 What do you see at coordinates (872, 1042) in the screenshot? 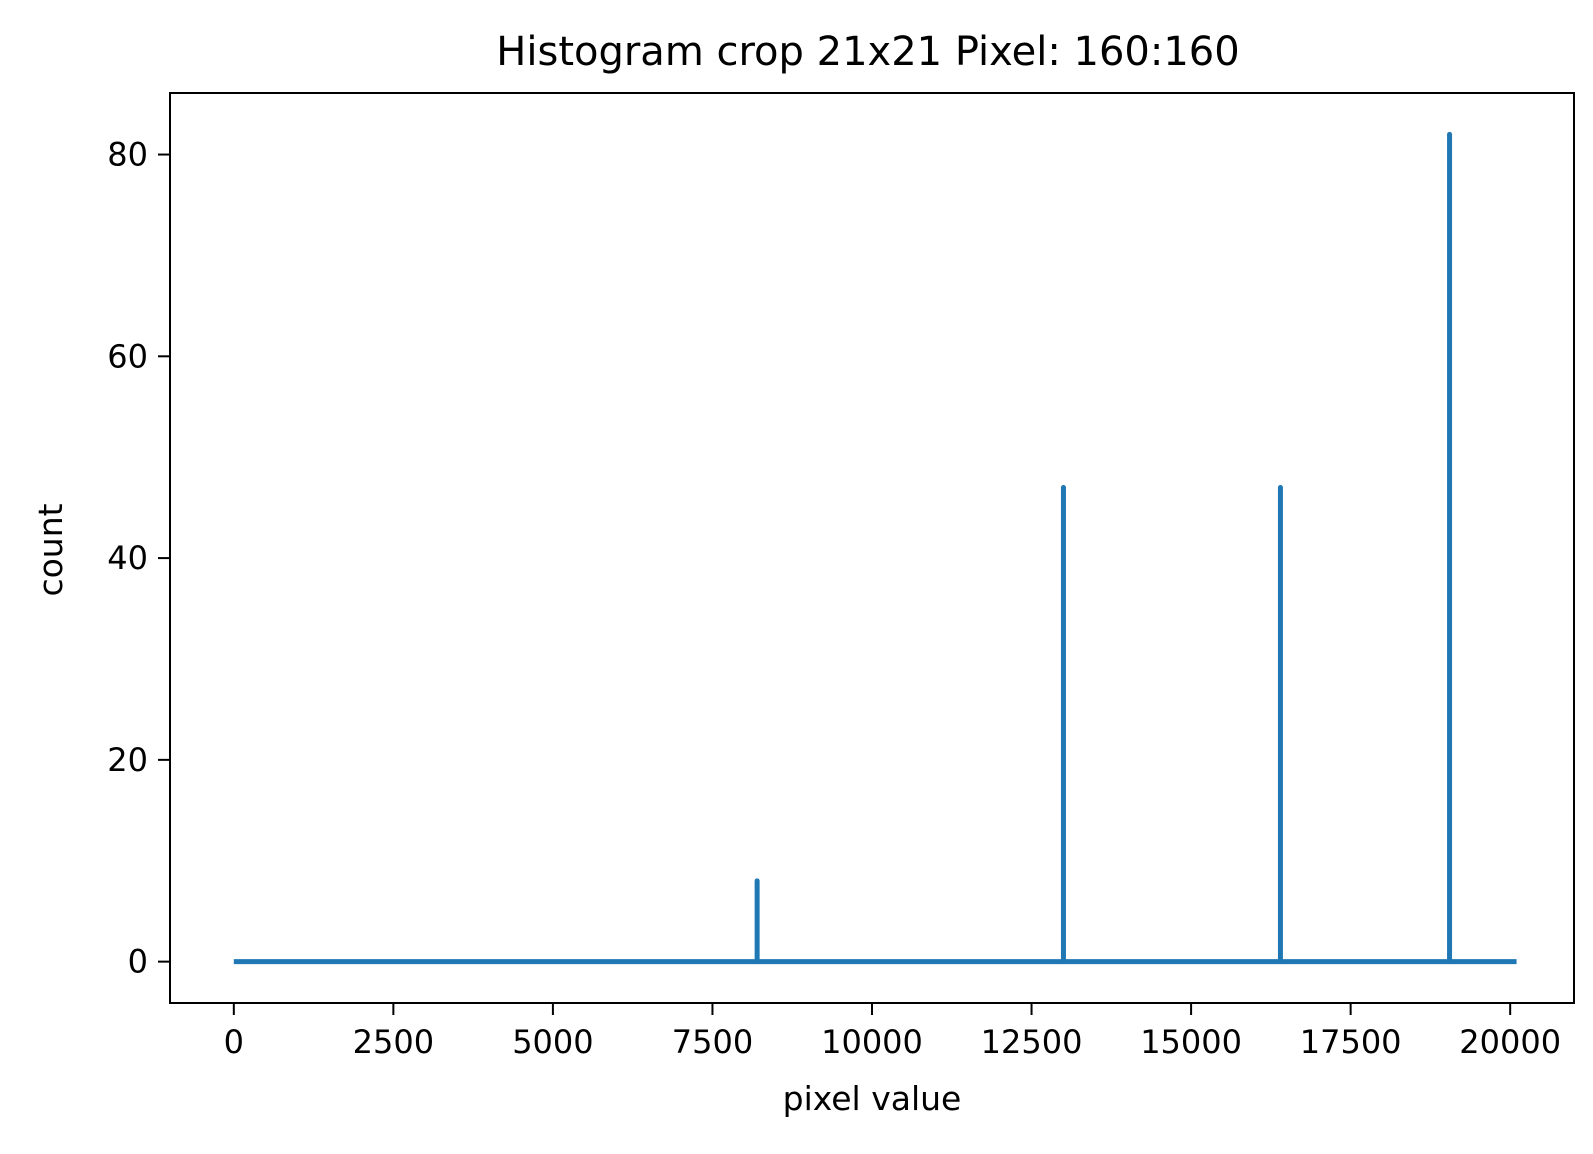
I see `x-tick-label: 10000` at bounding box center [872, 1042].